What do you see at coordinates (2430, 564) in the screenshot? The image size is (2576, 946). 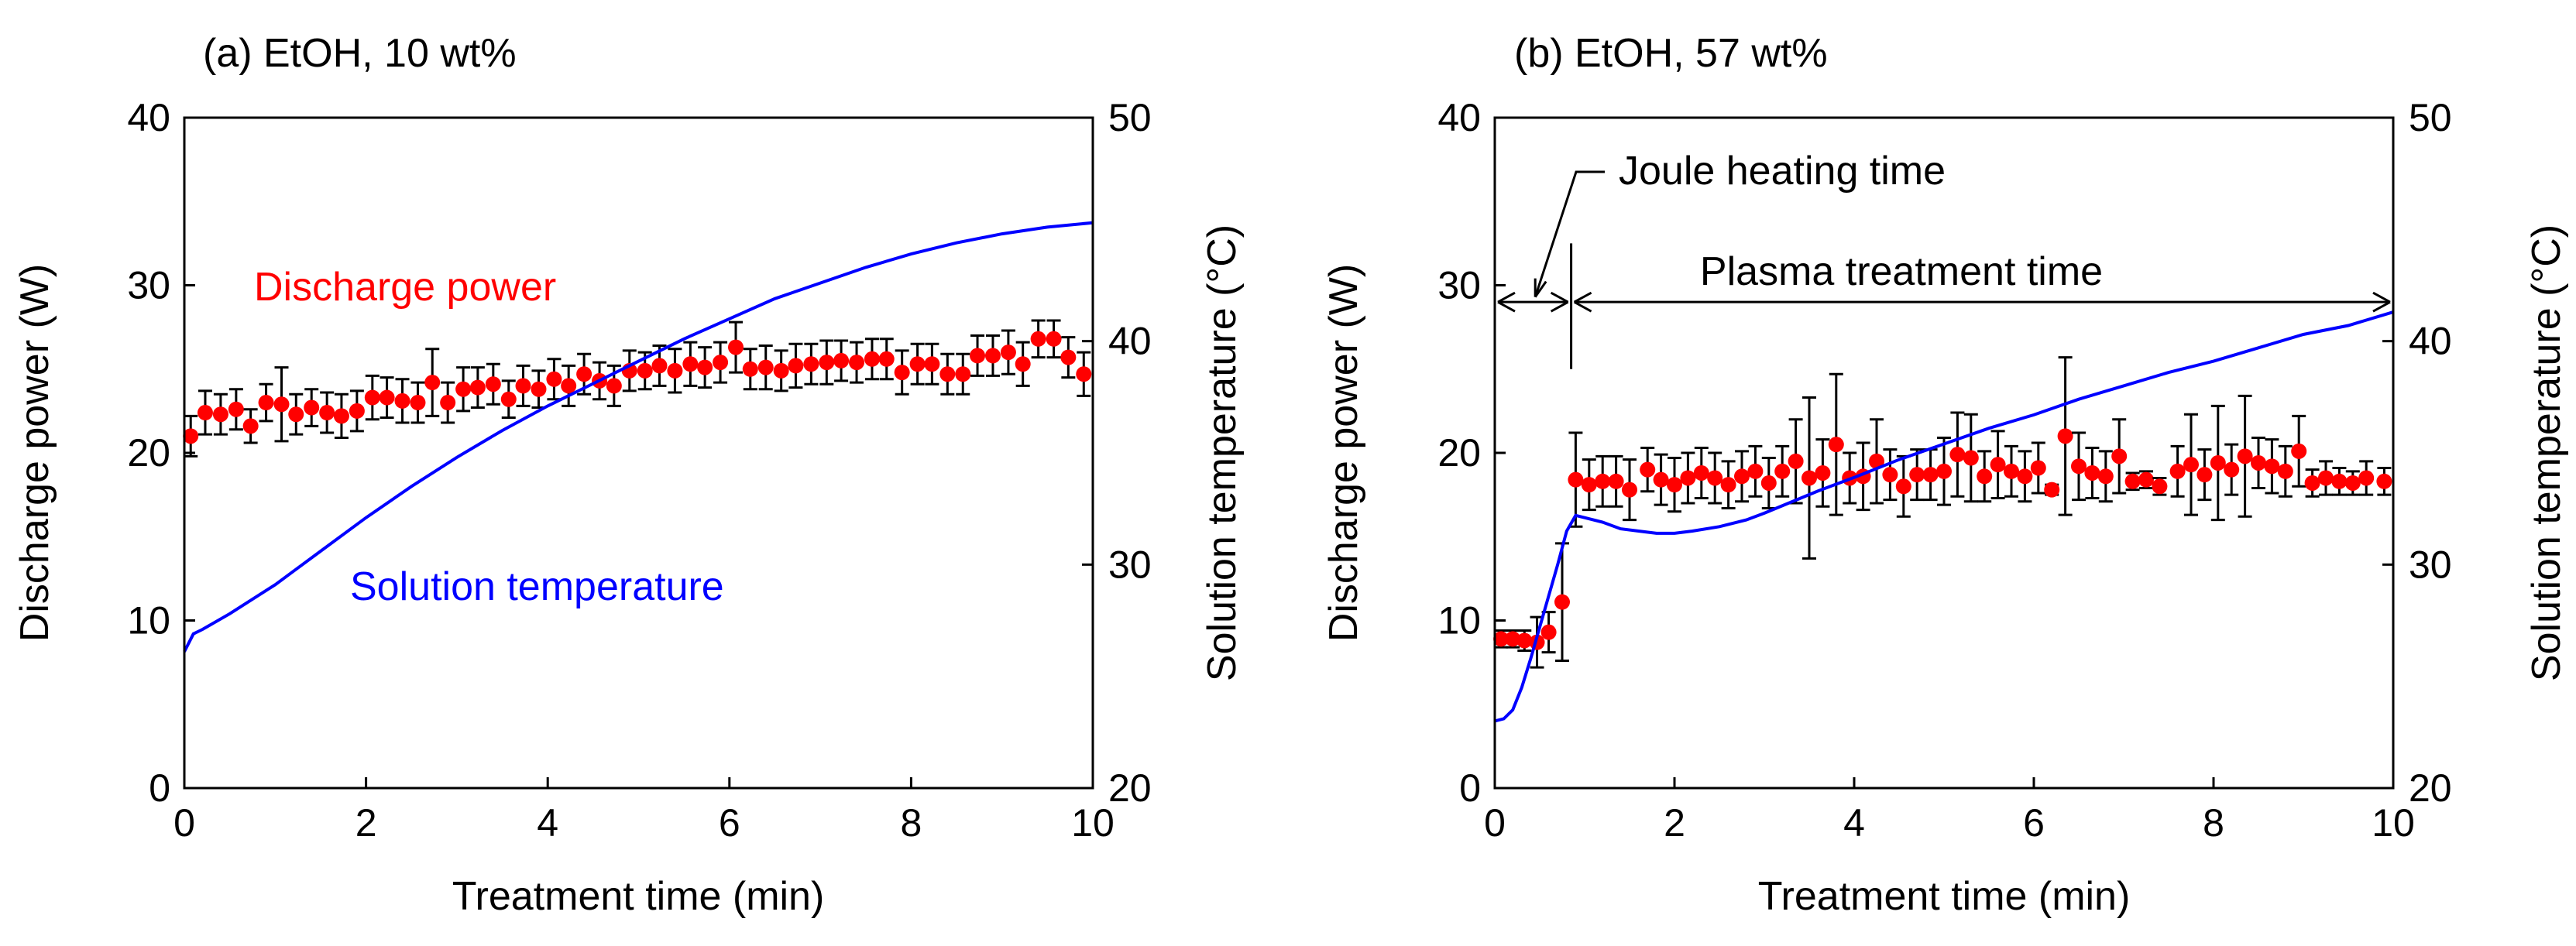 I see `y2-tick-label: 30` at bounding box center [2430, 564].